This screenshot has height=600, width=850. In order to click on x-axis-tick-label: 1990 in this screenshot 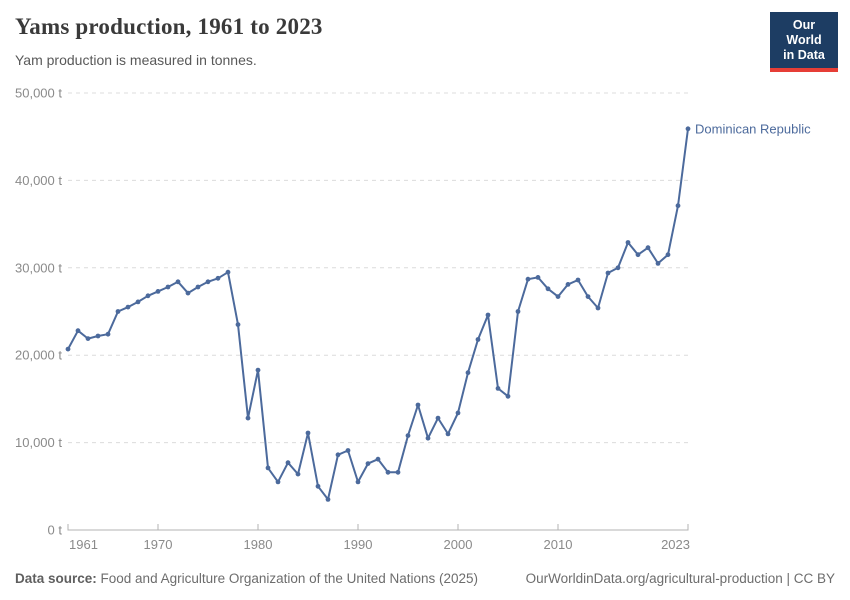, I will do `click(358, 544)`.